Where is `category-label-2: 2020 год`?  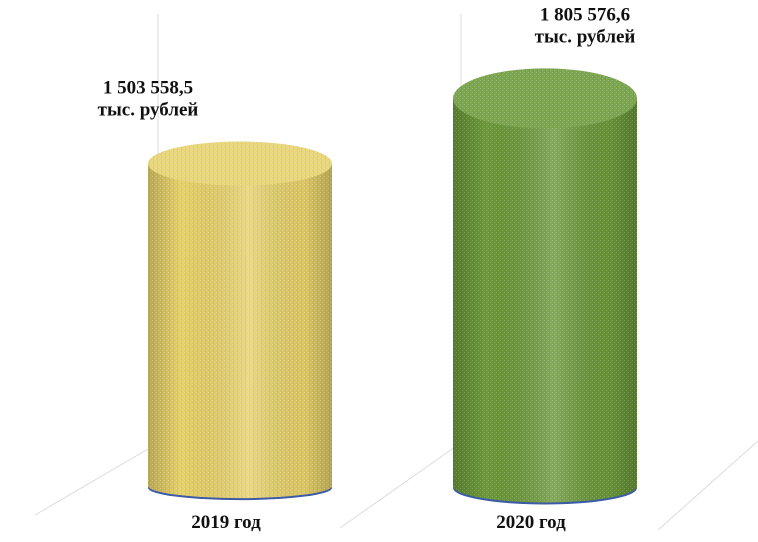
category-label-2: 2020 год is located at coordinates (531, 522).